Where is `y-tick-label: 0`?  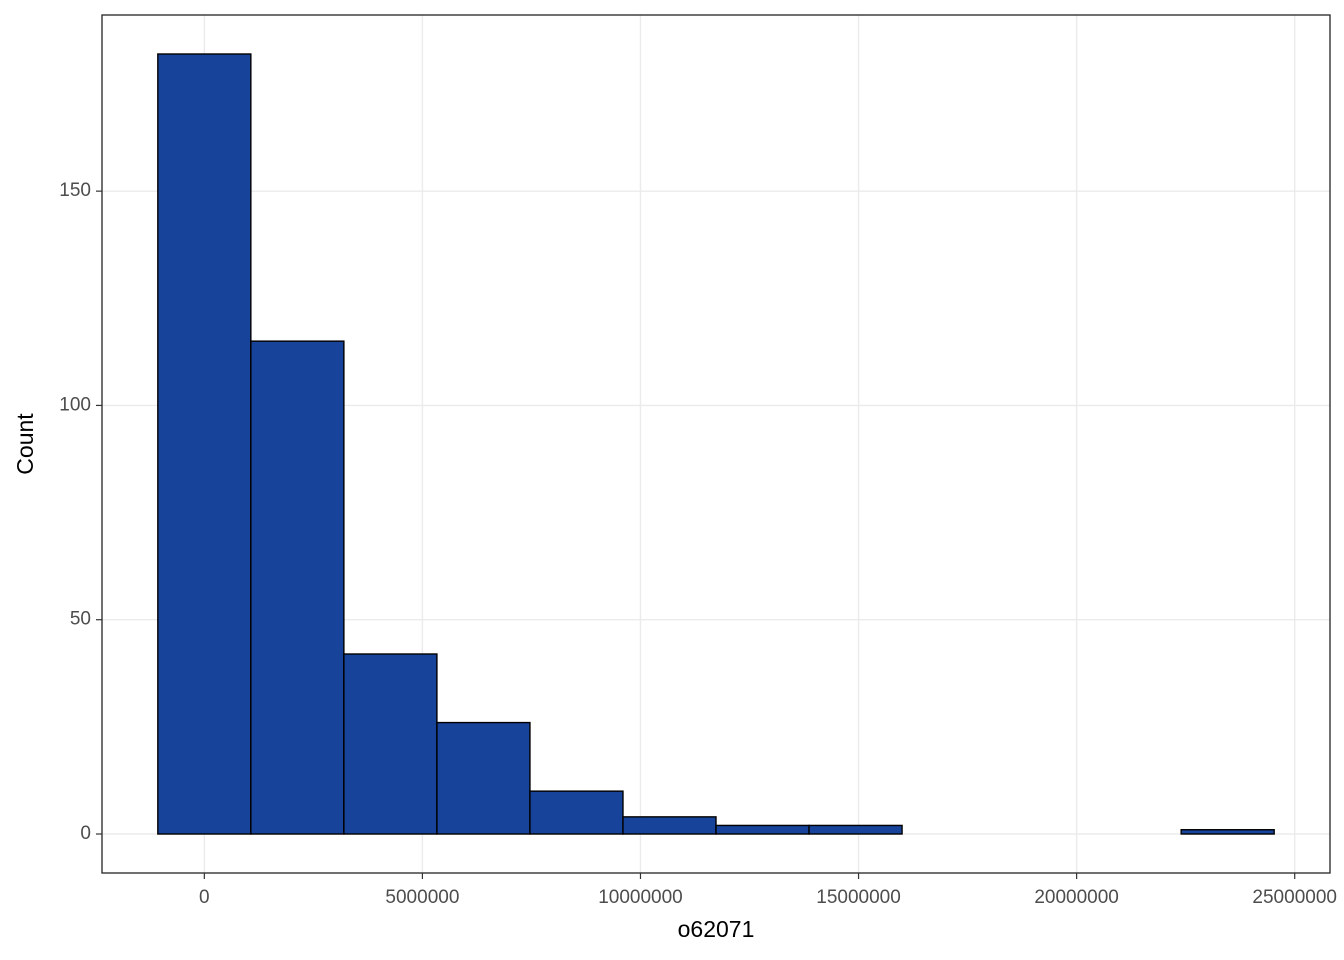
y-tick-label: 0 is located at coordinates (85, 833).